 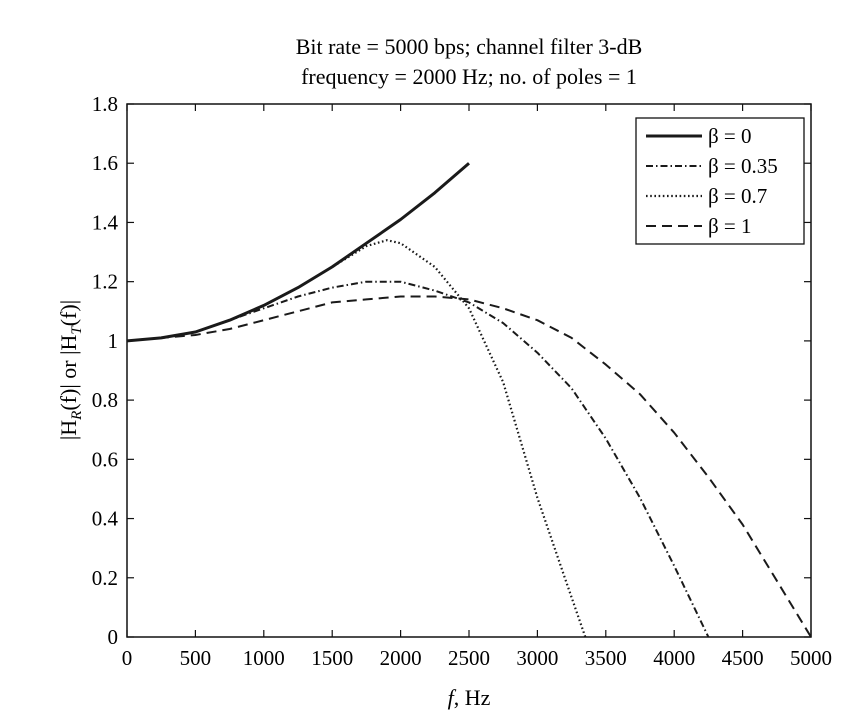 I want to click on x-tick-label: 2500, so click(x=469, y=658).